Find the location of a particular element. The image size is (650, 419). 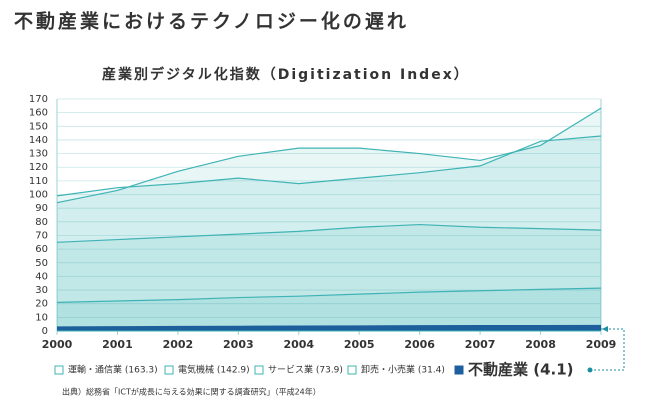

x-tick-label: 2008 is located at coordinates (540, 344).